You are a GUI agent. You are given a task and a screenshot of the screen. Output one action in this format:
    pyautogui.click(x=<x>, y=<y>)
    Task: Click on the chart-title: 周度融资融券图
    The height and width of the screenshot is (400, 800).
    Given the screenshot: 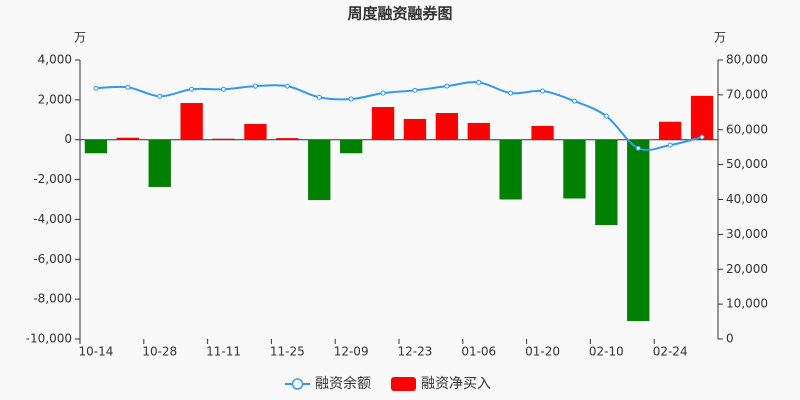 What is the action you would take?
    pyautogui.click(x=399, y=14)
    